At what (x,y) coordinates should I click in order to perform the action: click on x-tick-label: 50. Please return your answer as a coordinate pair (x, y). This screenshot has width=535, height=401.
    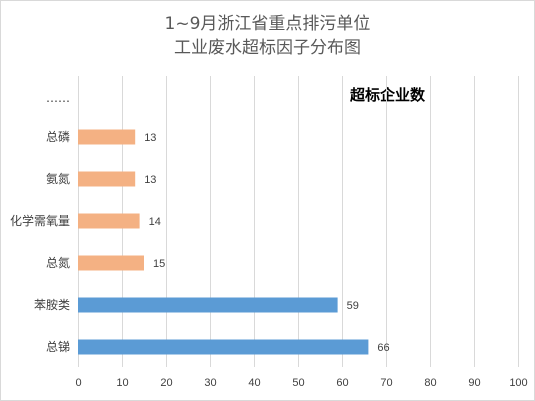
    Looking at the image, I should click on (298, 383).